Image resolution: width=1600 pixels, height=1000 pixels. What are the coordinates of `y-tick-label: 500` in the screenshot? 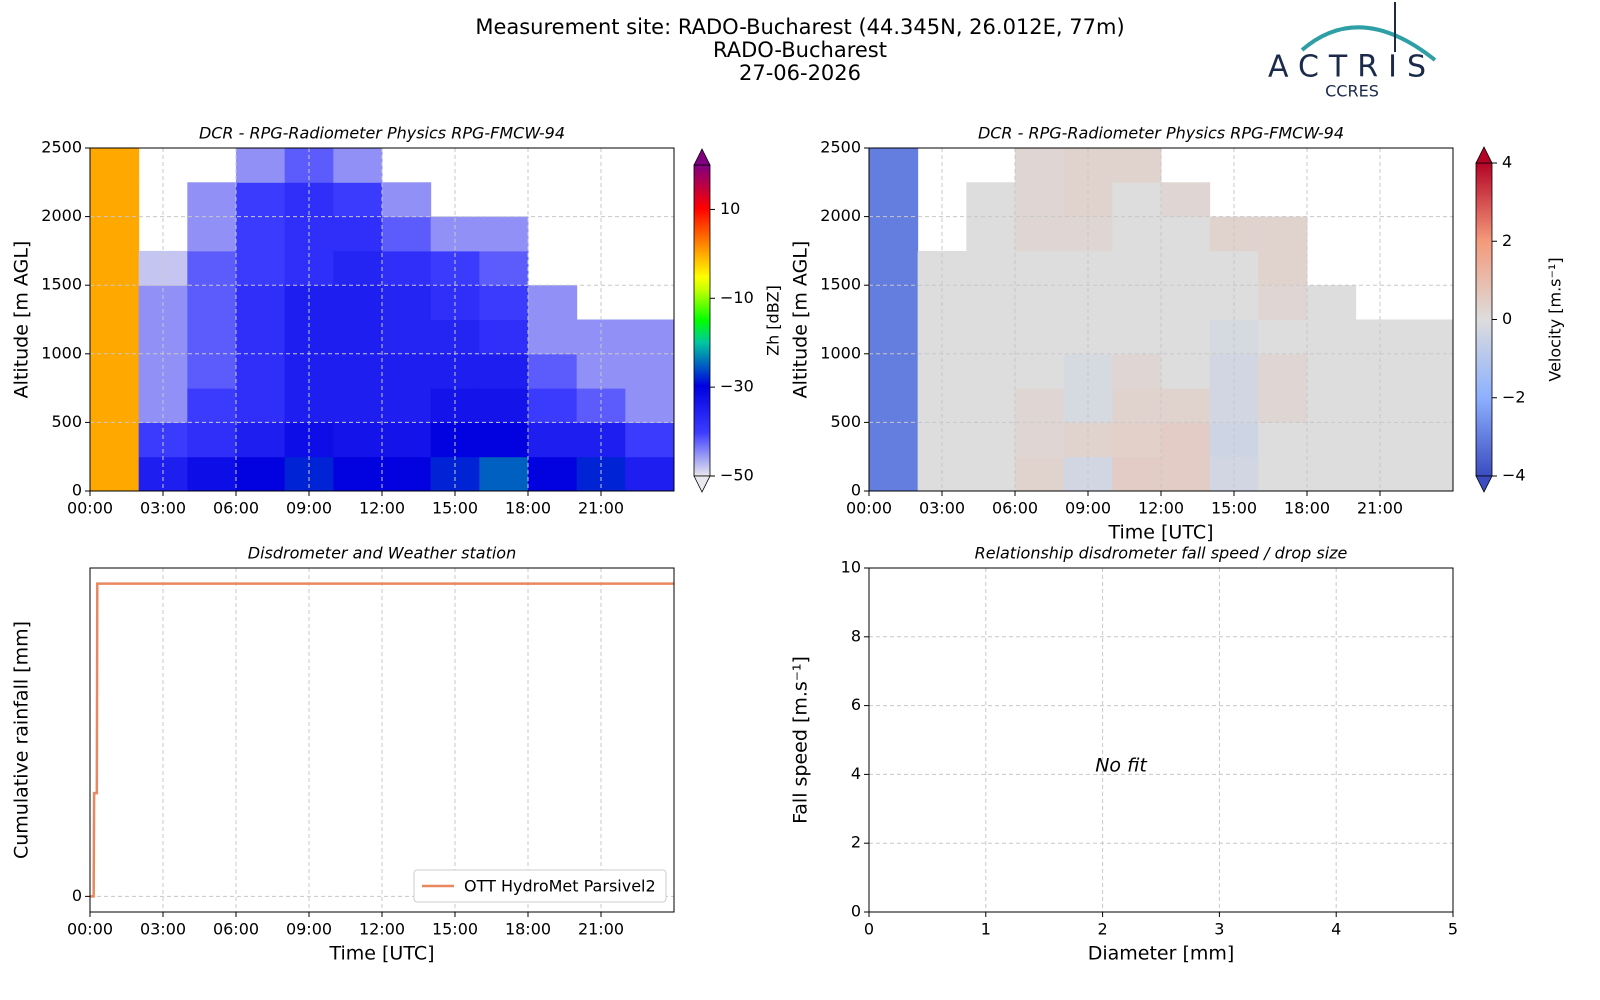 It's located at (845, 421).